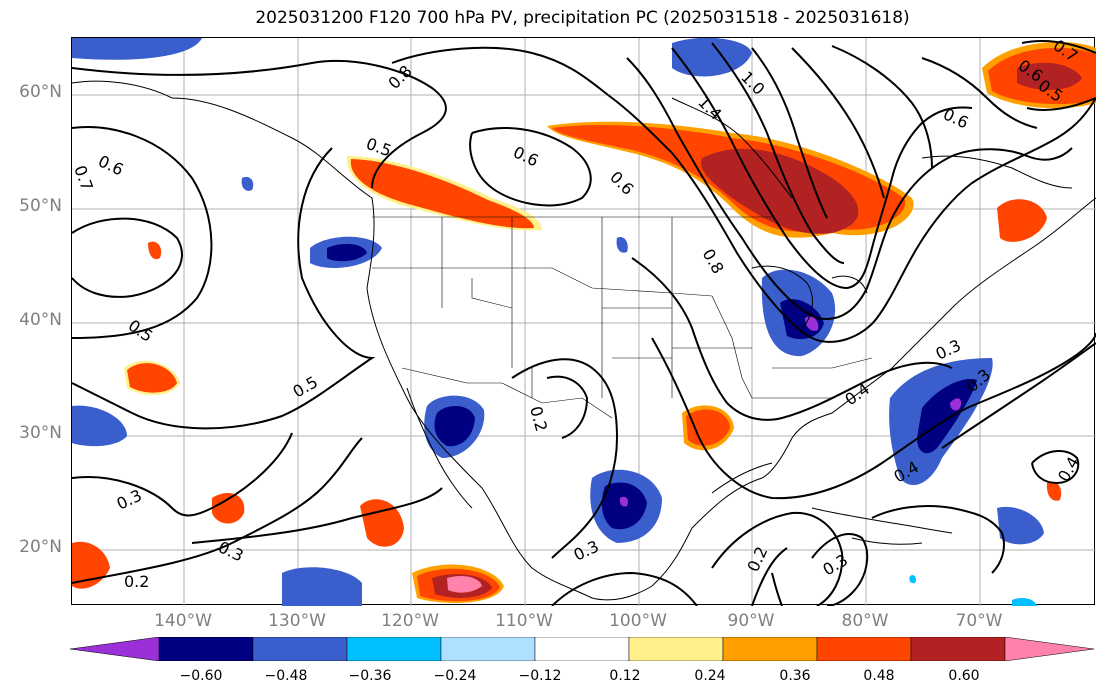  I want to click on colorbar-tick: −0.12, so click(540, 676).